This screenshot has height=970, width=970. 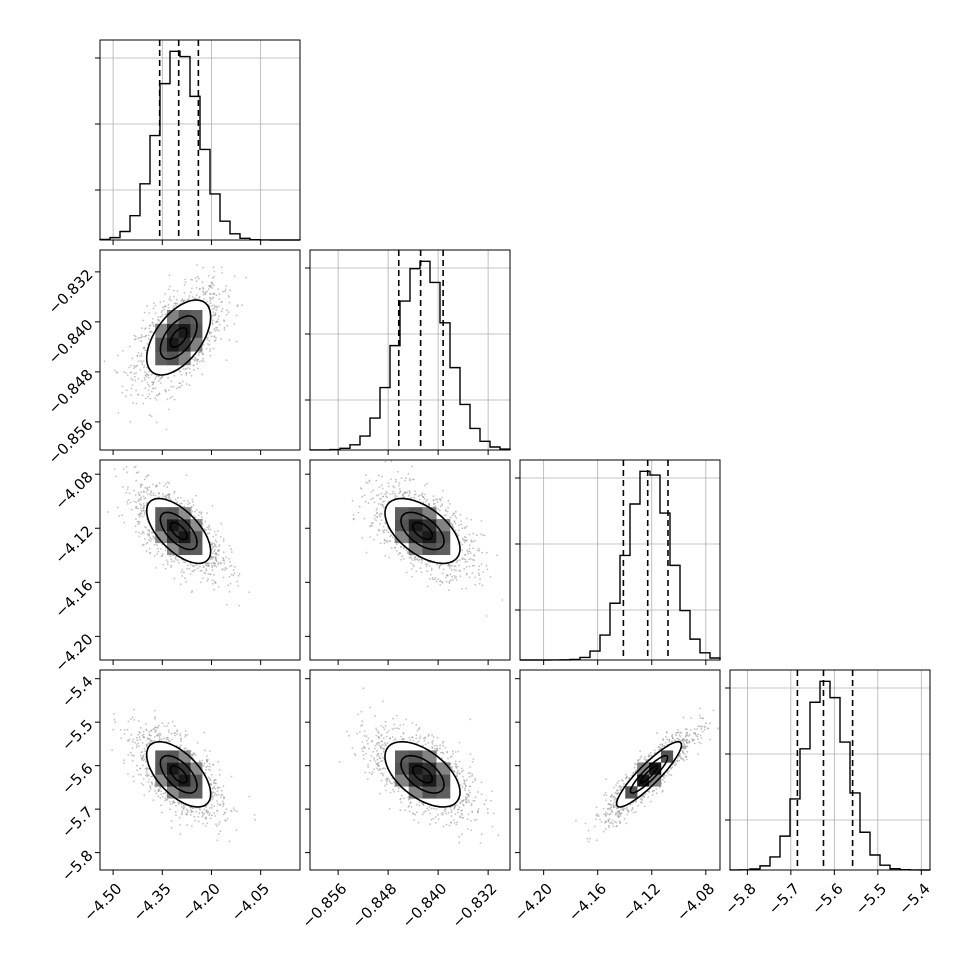 What do you see at coordinates (161, 537) in the screenshot?
I see `density-cell` at bounding box center [161, 537].